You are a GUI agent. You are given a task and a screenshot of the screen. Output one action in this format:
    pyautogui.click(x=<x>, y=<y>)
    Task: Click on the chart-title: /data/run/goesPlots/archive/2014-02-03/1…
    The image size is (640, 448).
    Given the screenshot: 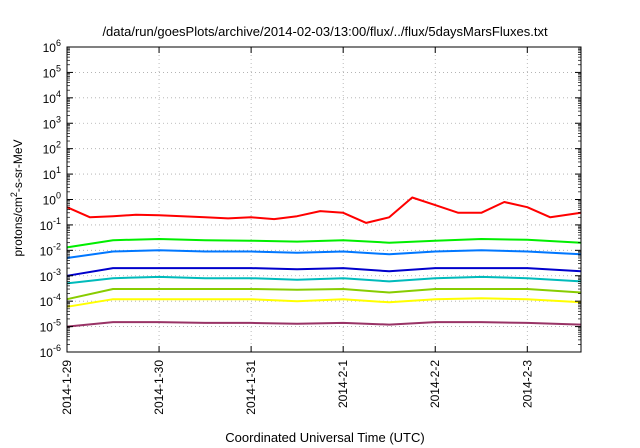 What is the action you would take?
    pyautogui.click(x=325, y=31)
    